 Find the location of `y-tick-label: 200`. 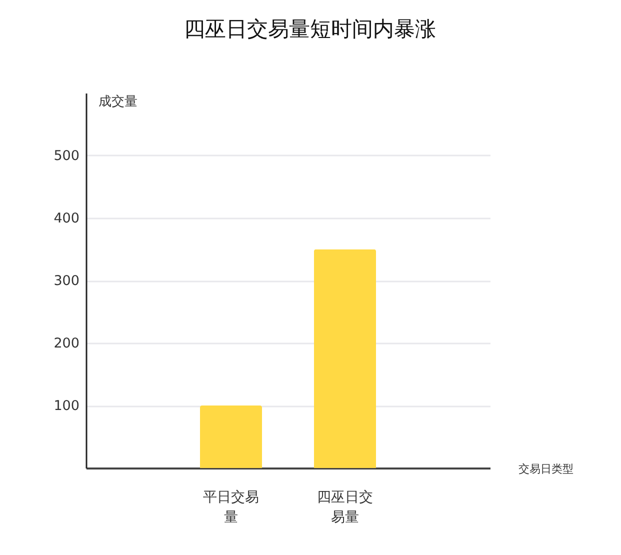

y-tick-label: 200 is located at coordinates (67, 344).